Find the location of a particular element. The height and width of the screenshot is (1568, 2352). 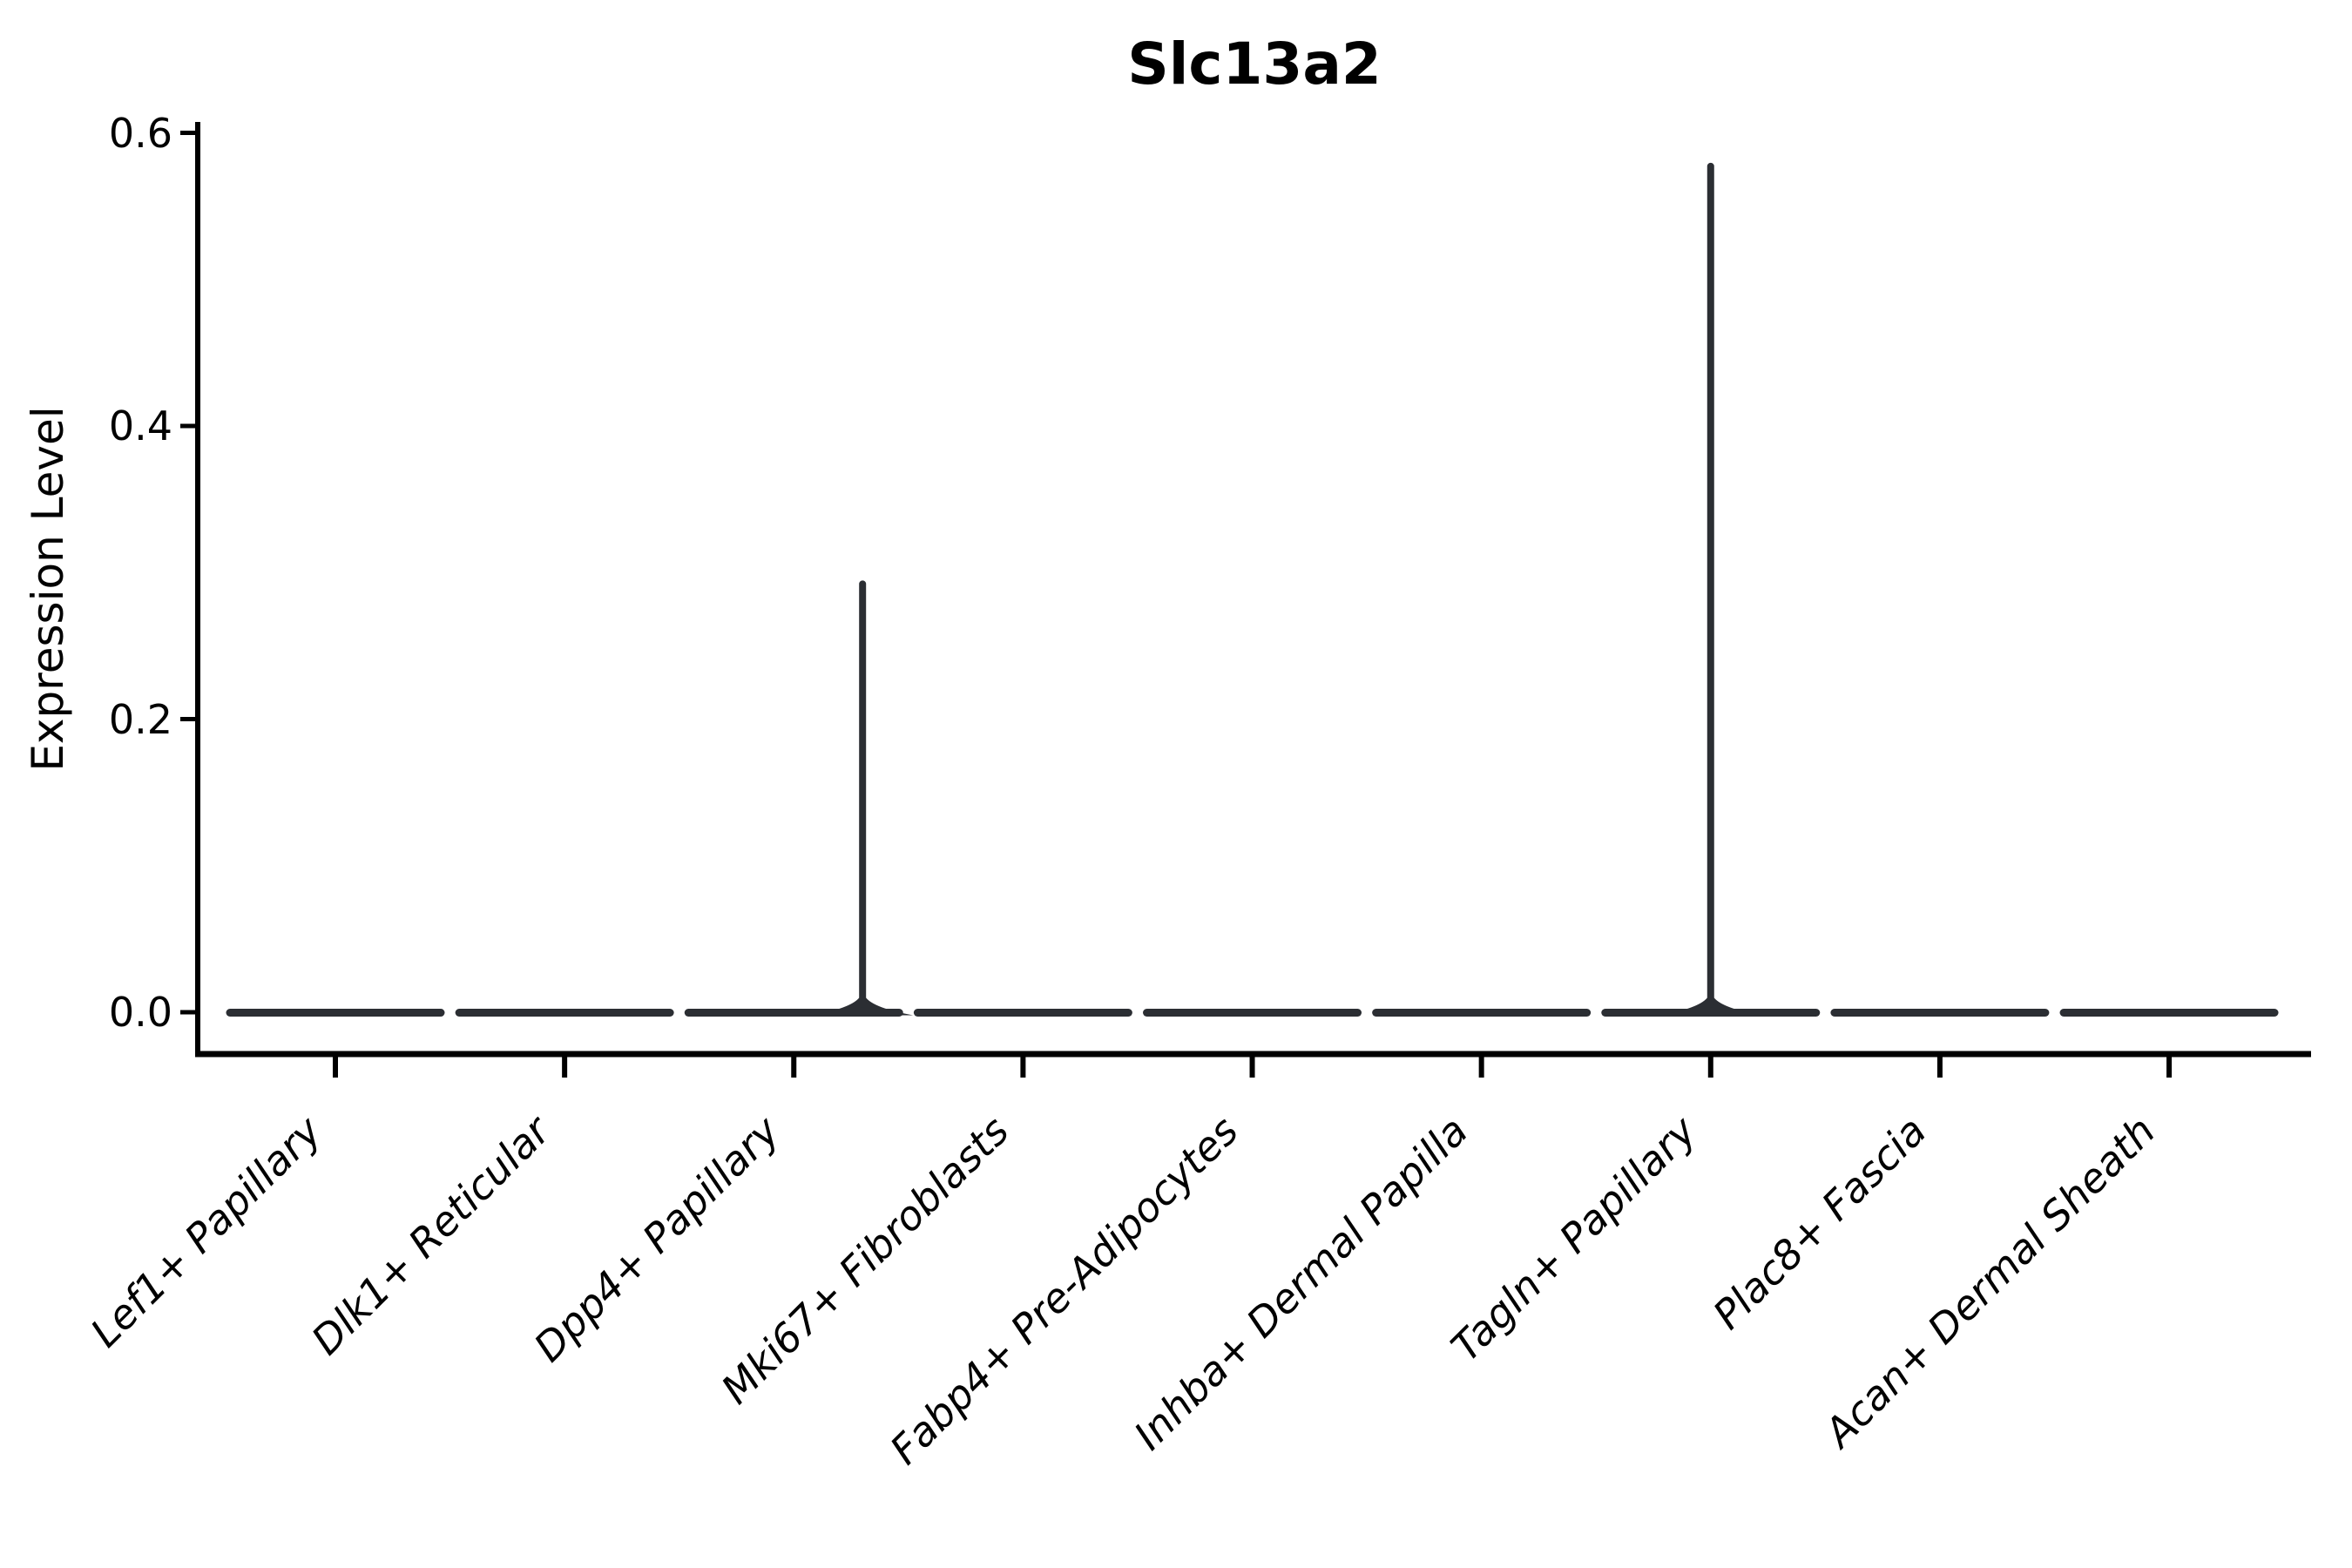

y-tick-label: 0.0 is located at coordinates (140, 1013).